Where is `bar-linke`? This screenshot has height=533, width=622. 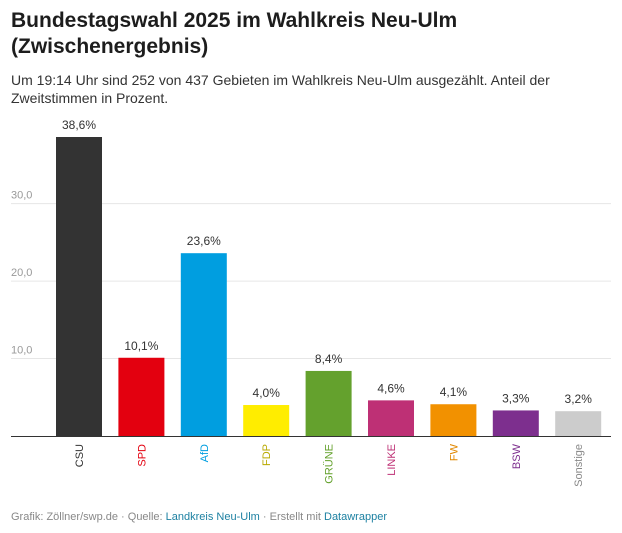 bar-linke is located at coordinates (391, 418).